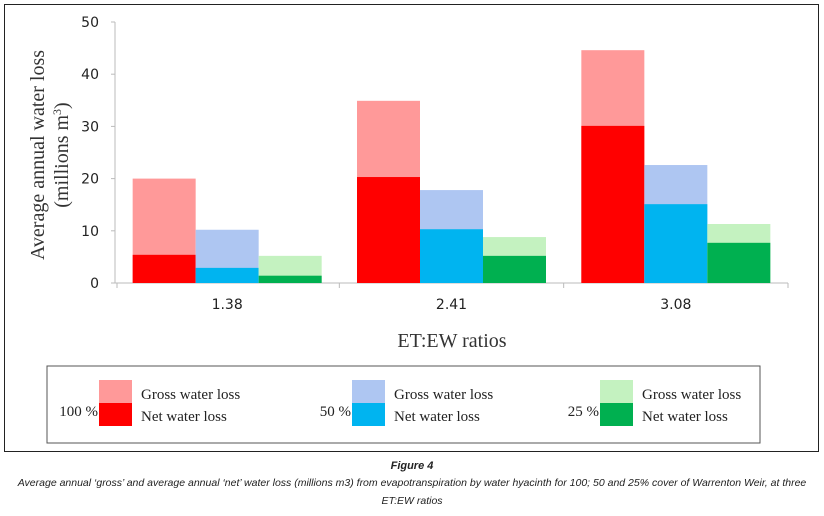  I want to click on bar-net-100-3.08, so click(613, 204).